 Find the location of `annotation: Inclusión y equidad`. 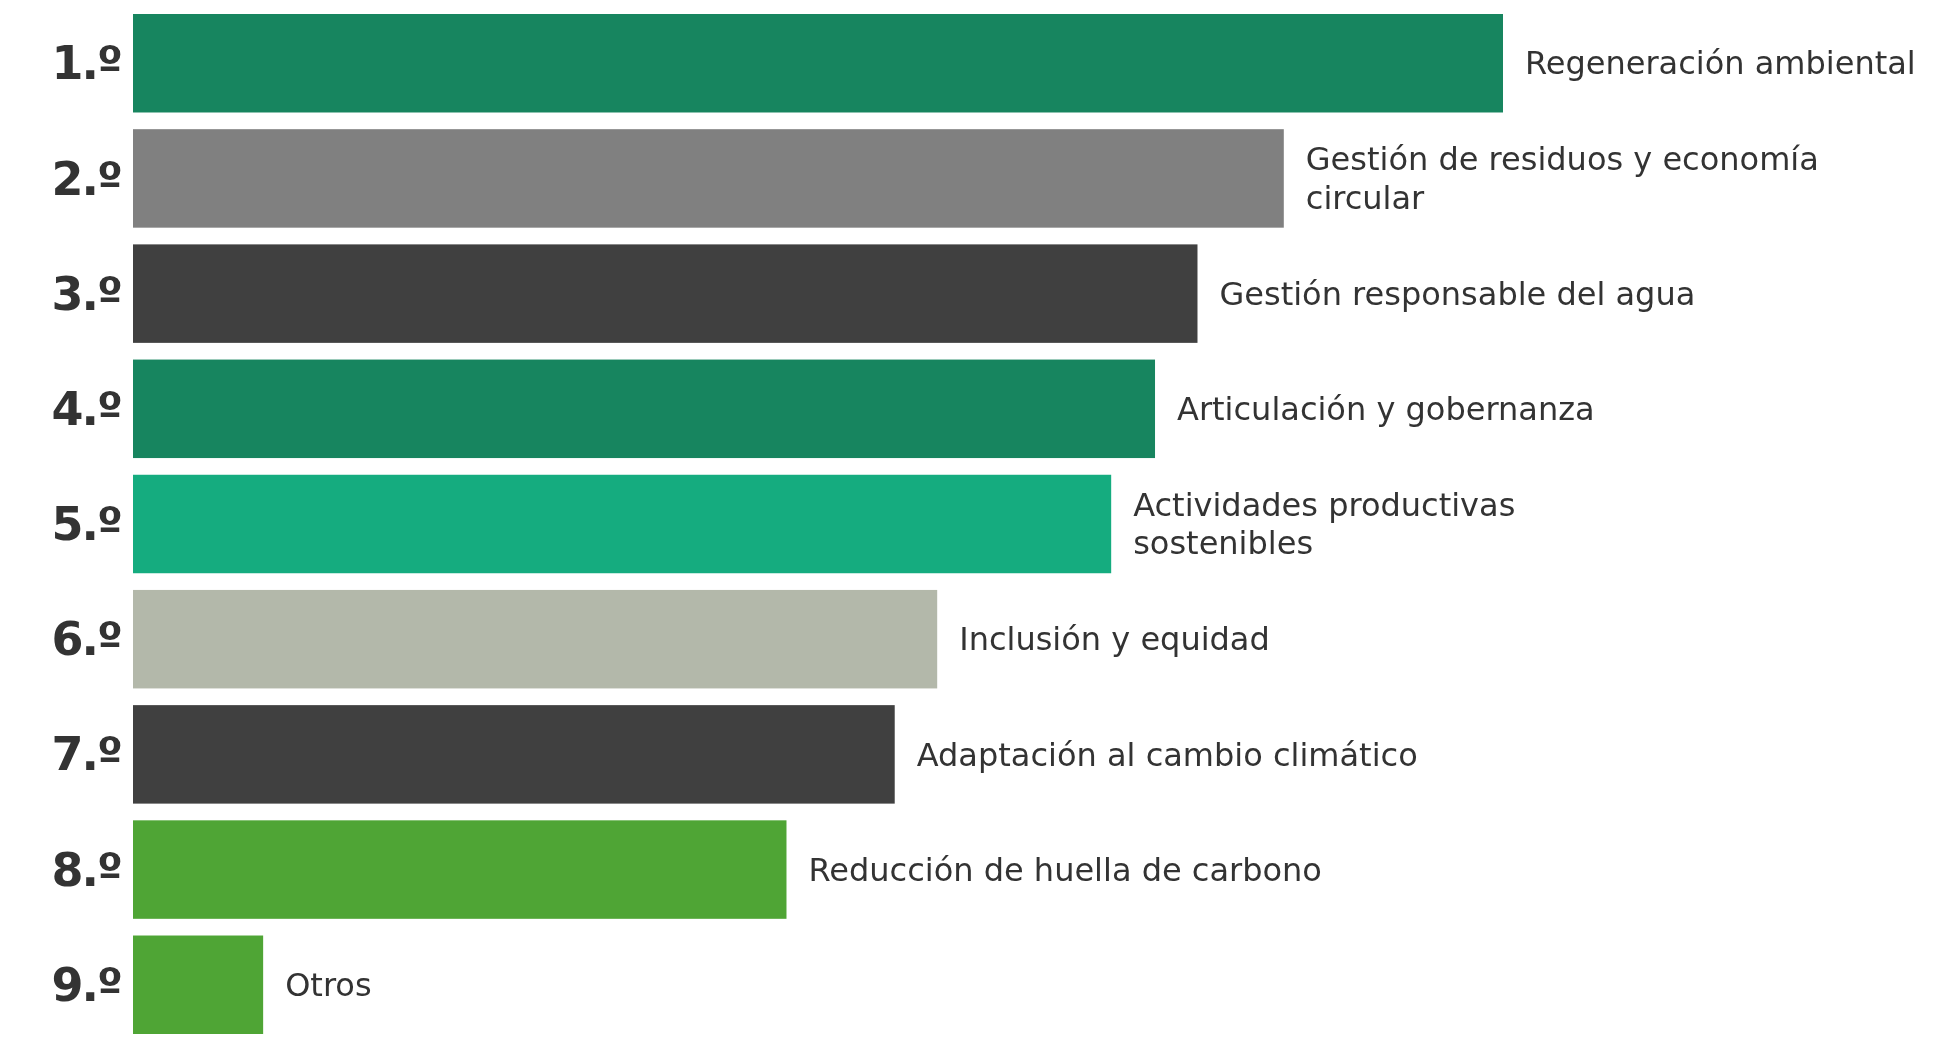

annotation: Inclusión y equidad is located at coordinates (1114, 639).